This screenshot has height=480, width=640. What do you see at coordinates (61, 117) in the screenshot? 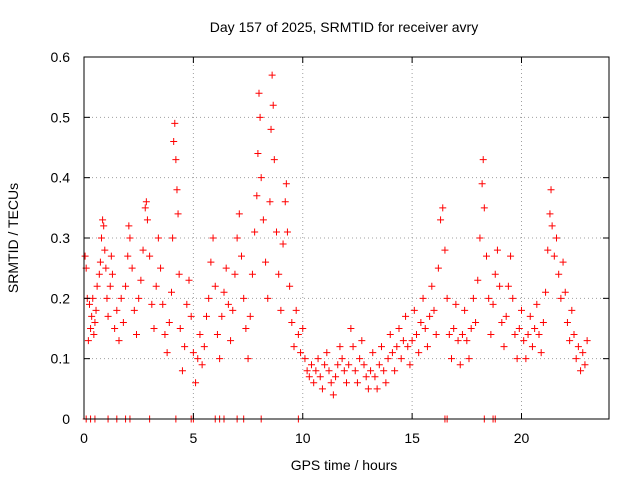
I see `y-tick-label: 0.5` at bounding box center [61, 117].